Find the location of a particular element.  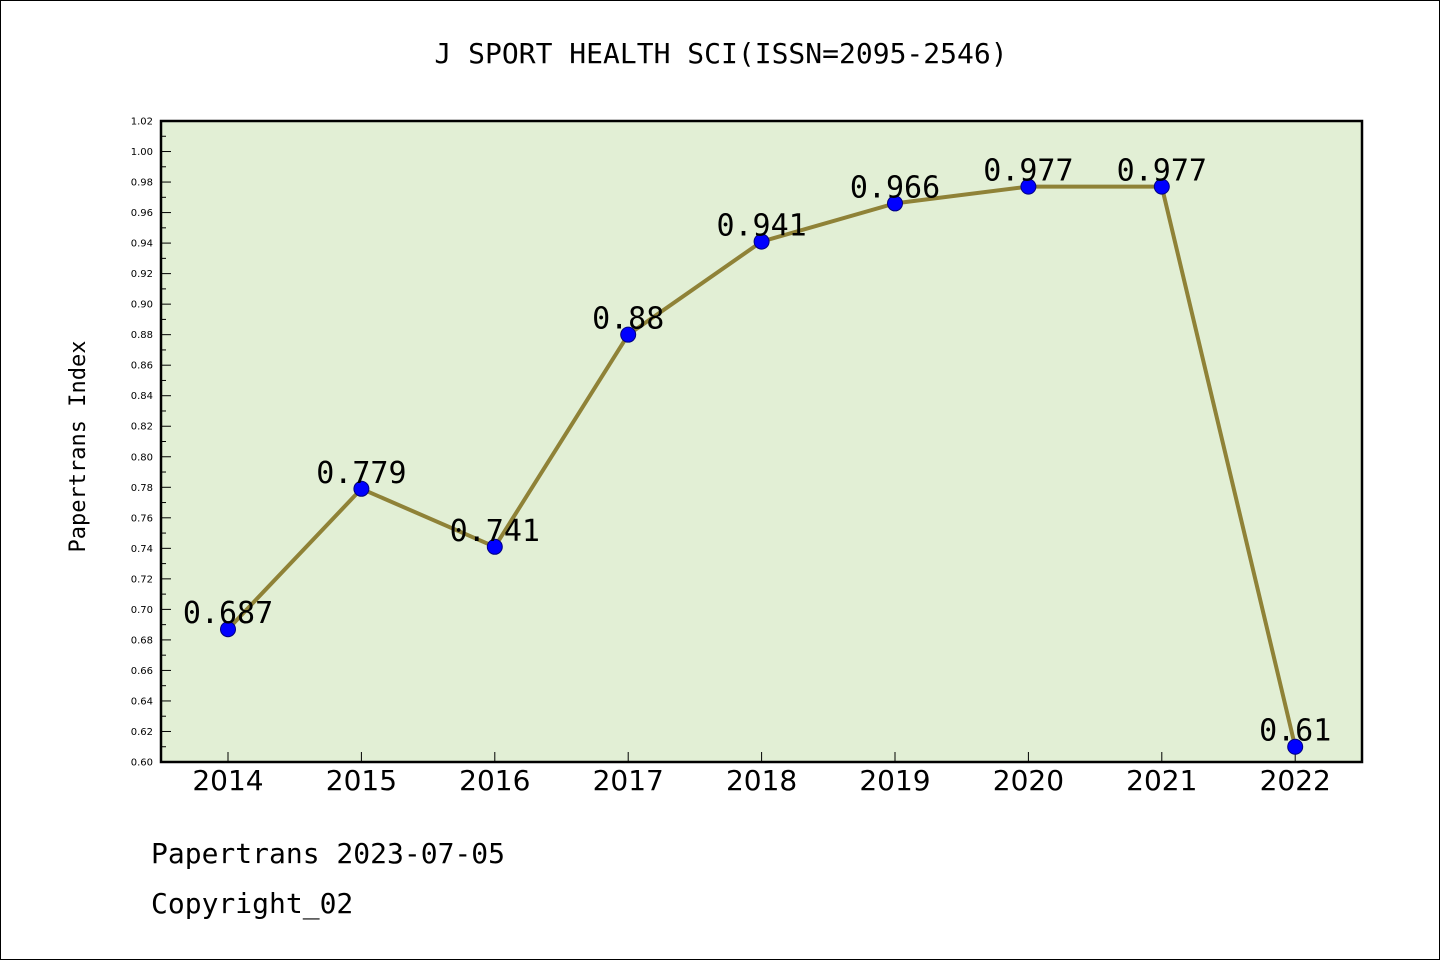

data-label: 0.687 is located at coordinates (228, 613).